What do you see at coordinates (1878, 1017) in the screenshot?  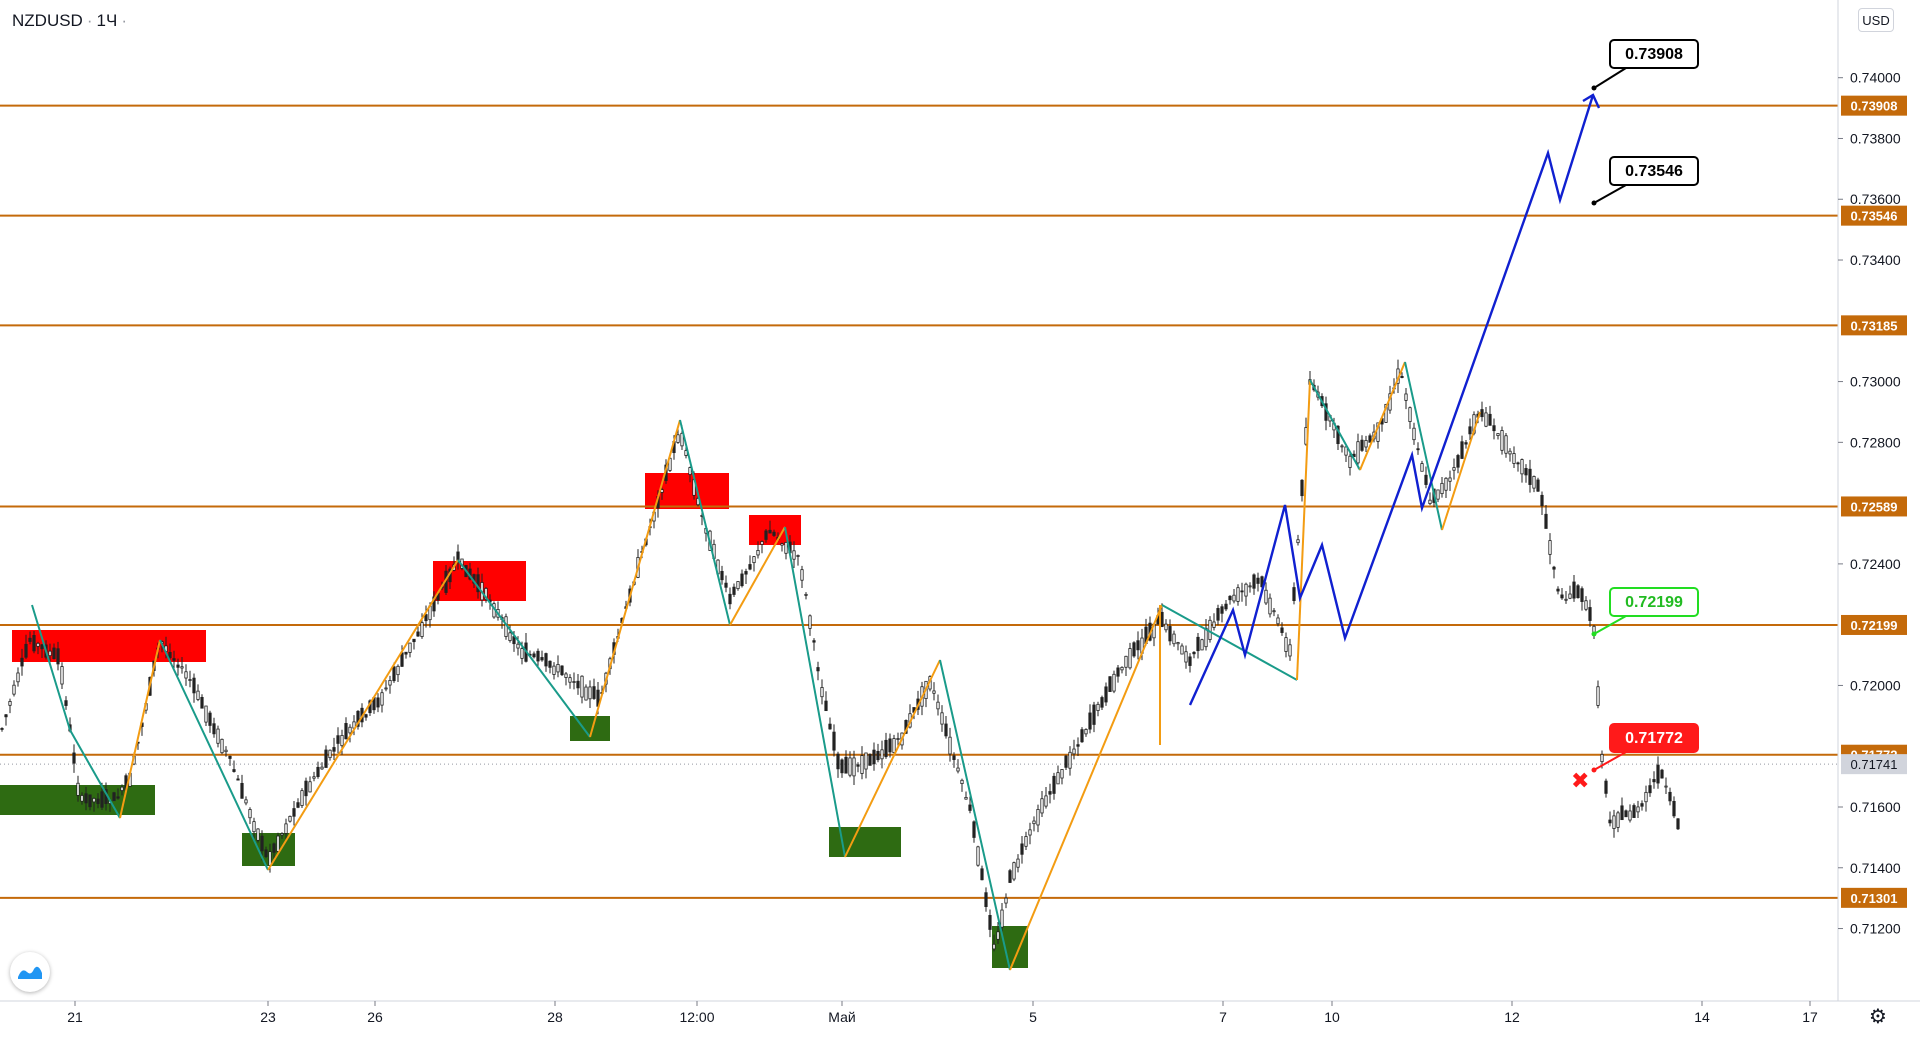 I see `gear-icon: ⚙` at bounding box center [1878, 1017].